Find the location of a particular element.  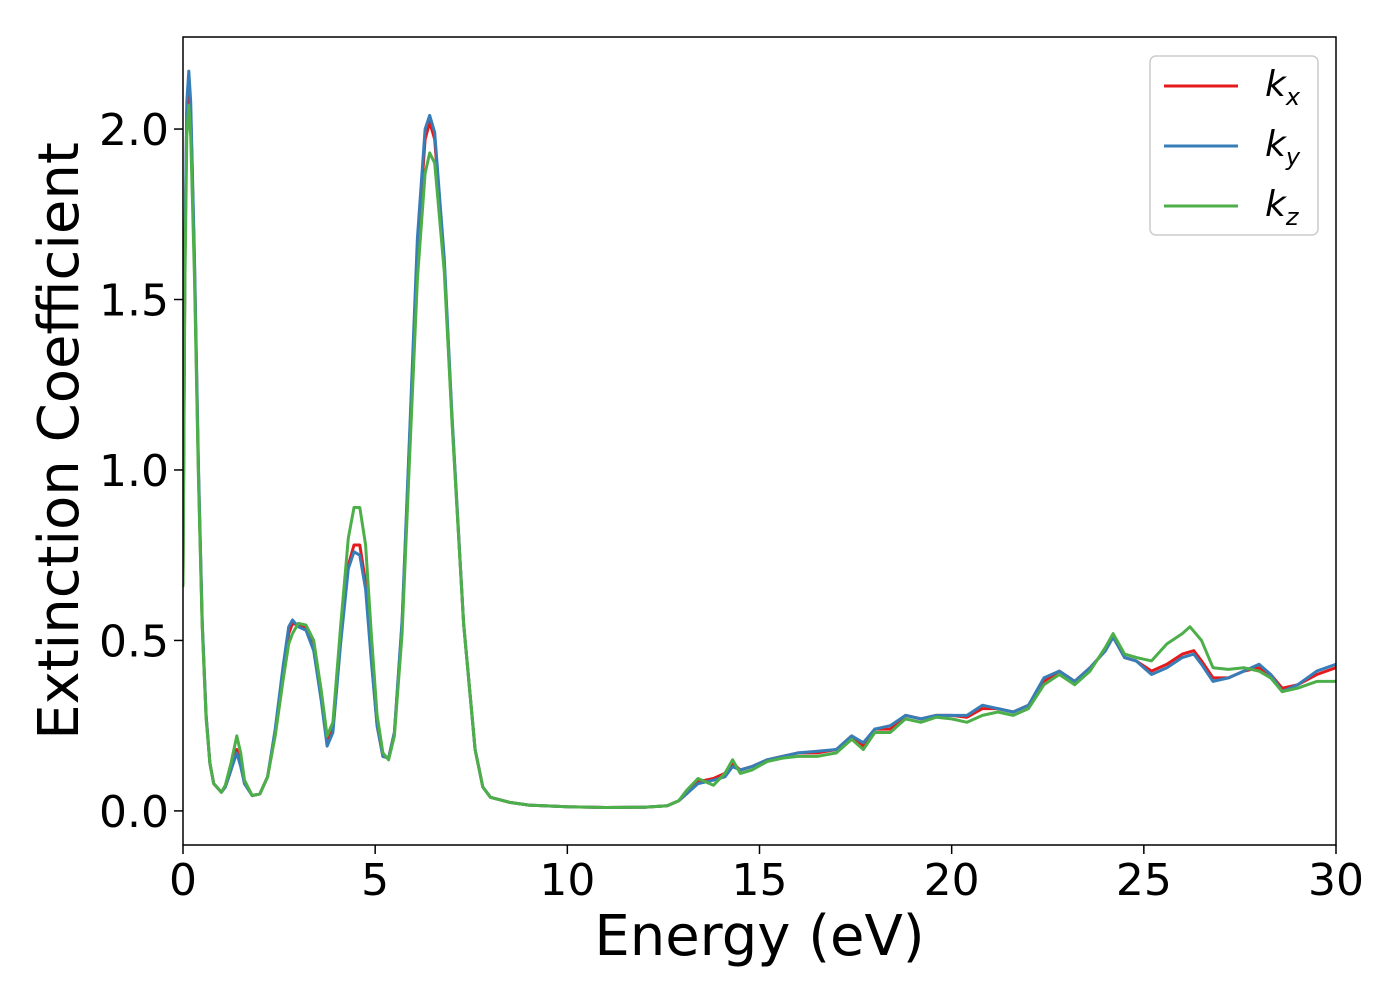

x-tick-label: 10 is located at coordinates (567, 880).